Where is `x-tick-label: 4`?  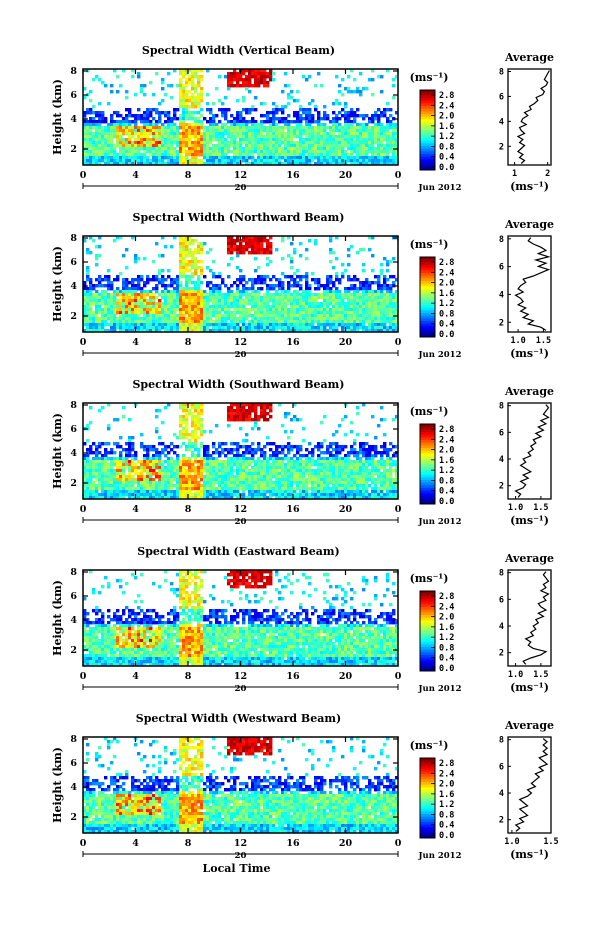
x-tick-label: 4 is located at coordinates (135, 175).